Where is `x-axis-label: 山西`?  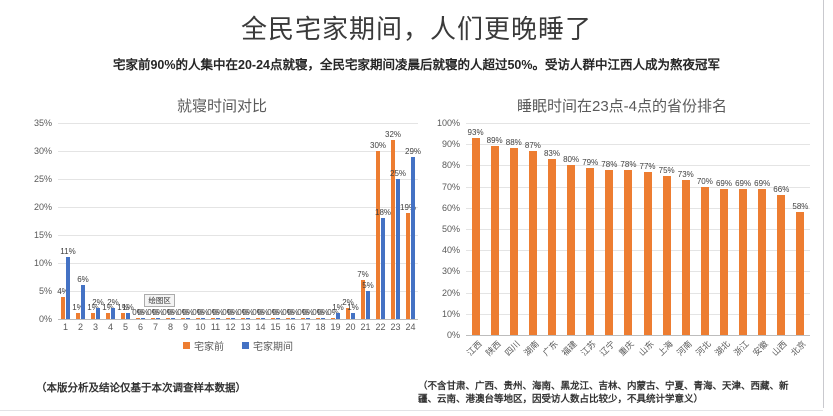
x-axis-label: 山西 is located at coordinates (779, 348).